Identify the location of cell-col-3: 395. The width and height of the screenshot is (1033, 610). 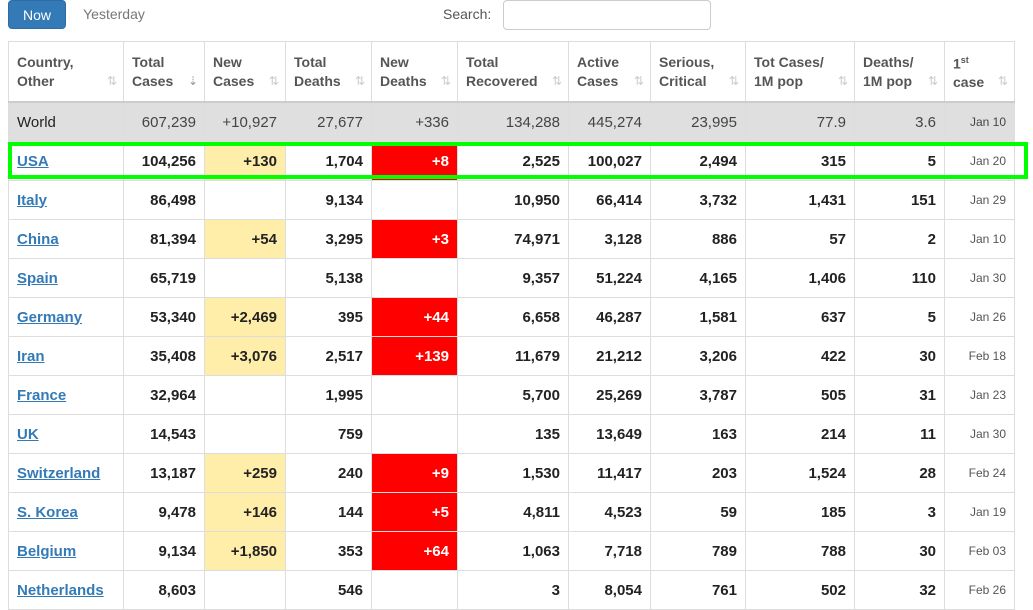
(328, 317).